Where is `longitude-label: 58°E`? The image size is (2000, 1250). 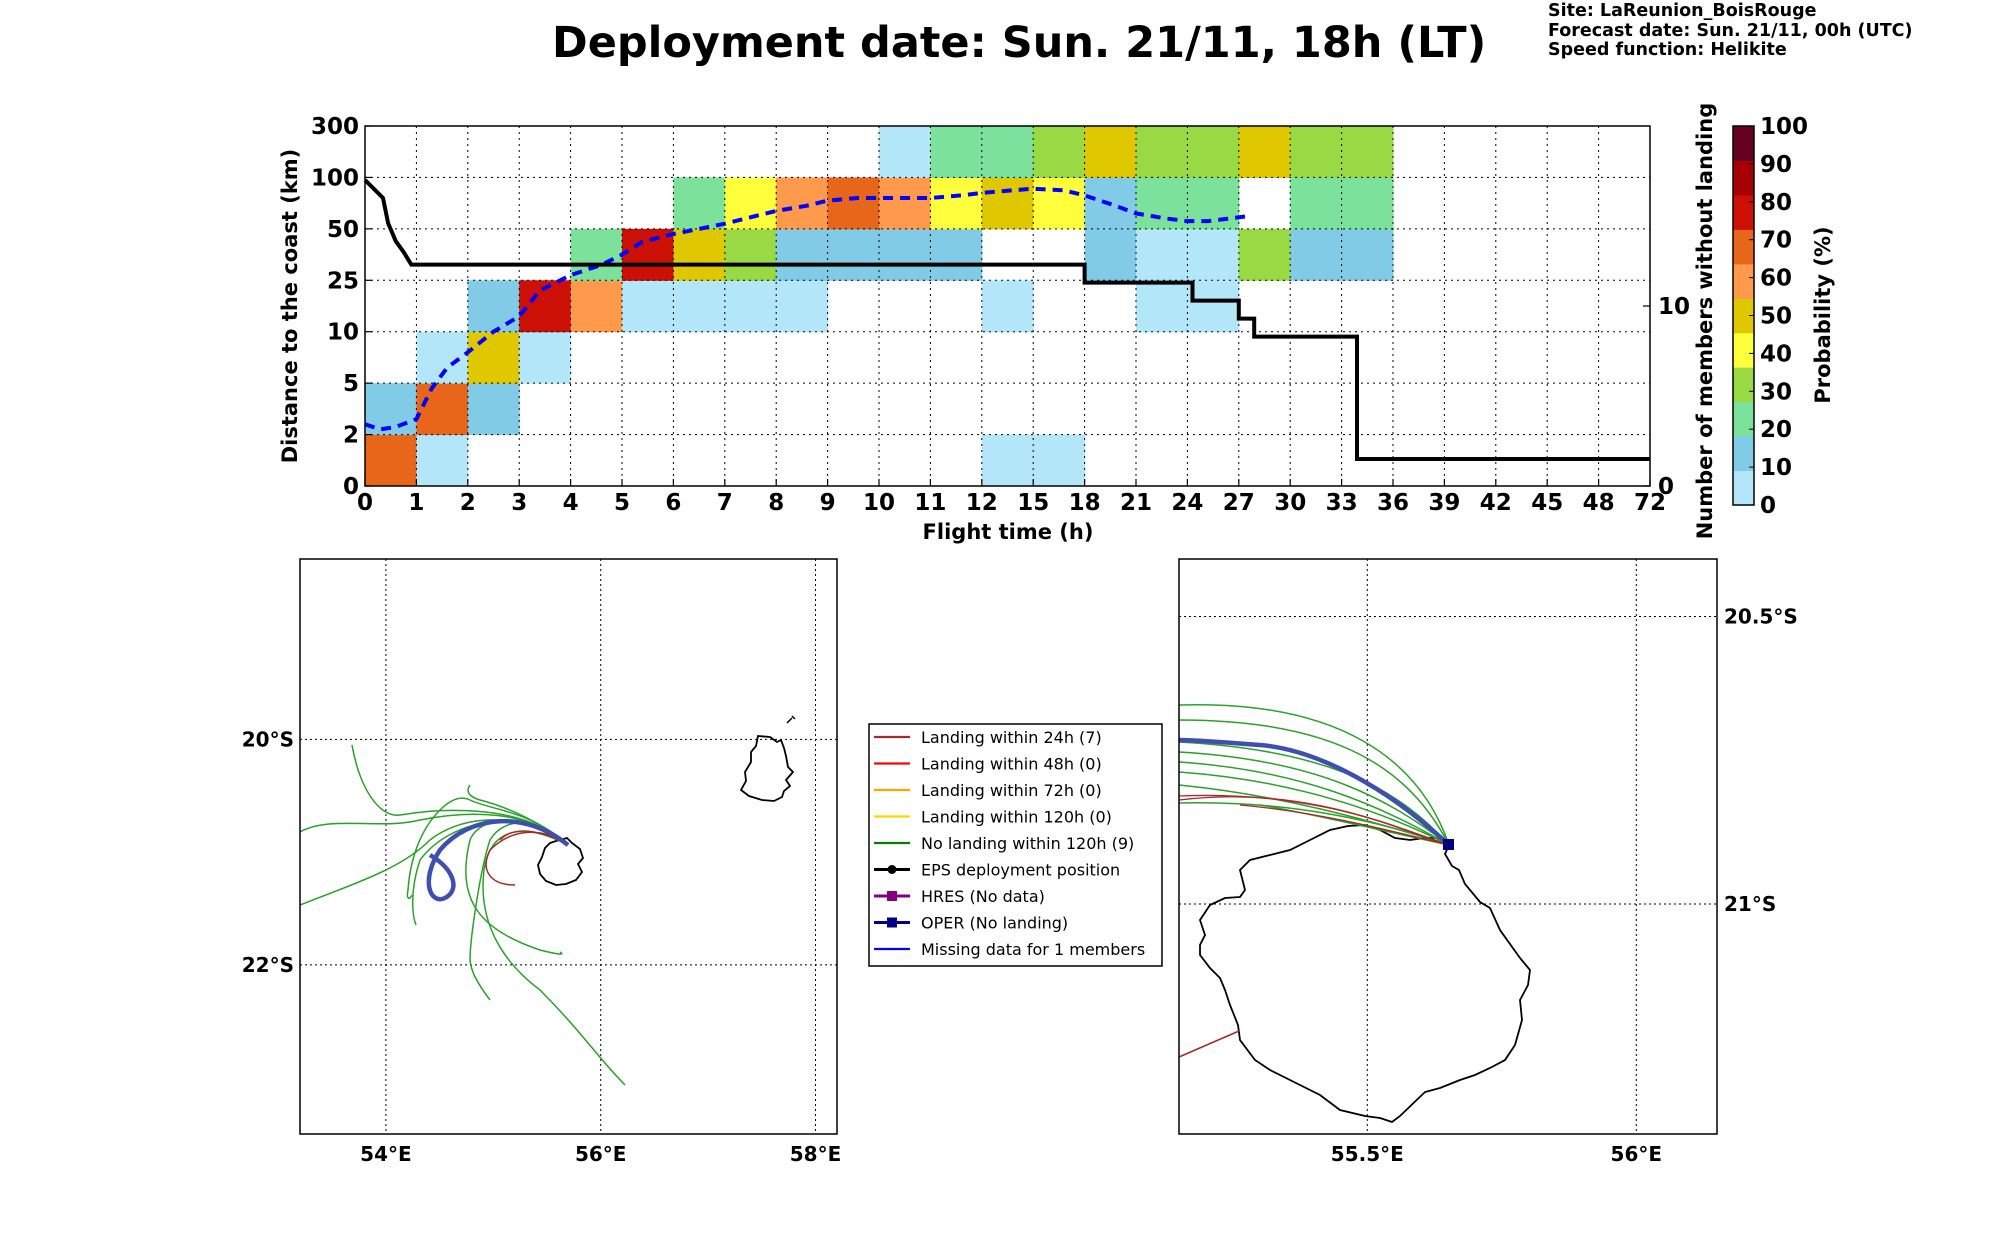 longitude-label: 58°E is located at coordinates (816, 1154).